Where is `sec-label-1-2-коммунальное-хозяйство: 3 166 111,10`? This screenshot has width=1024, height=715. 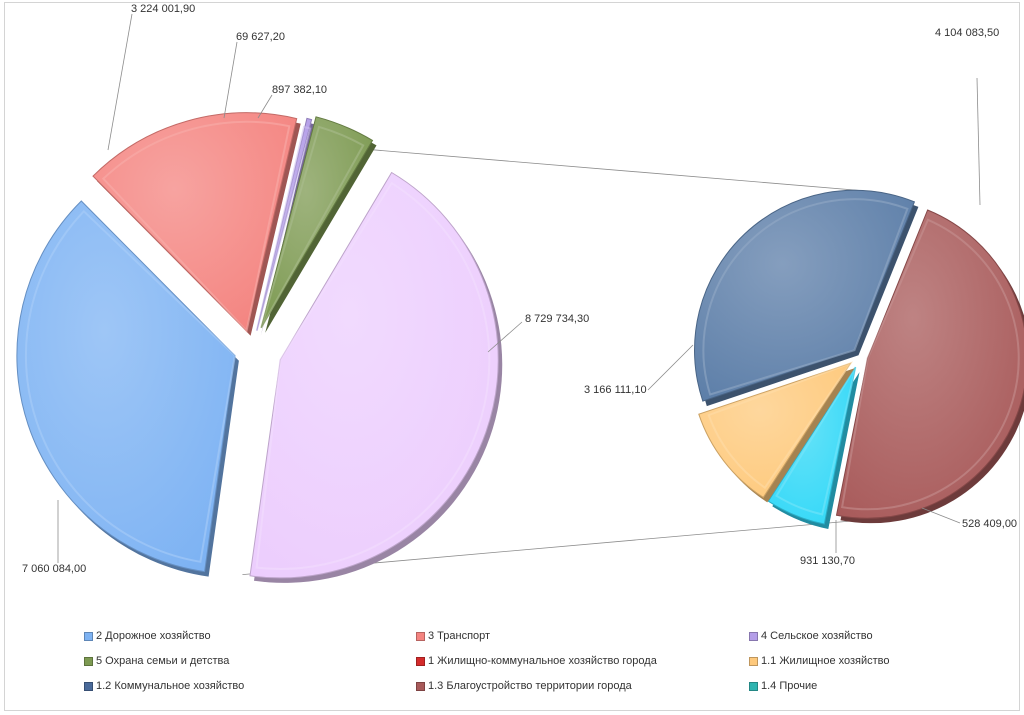 sec-label-1-2-коммунальное-хозяйство: 3 166 111,10 is located at coordinates (615, 390).